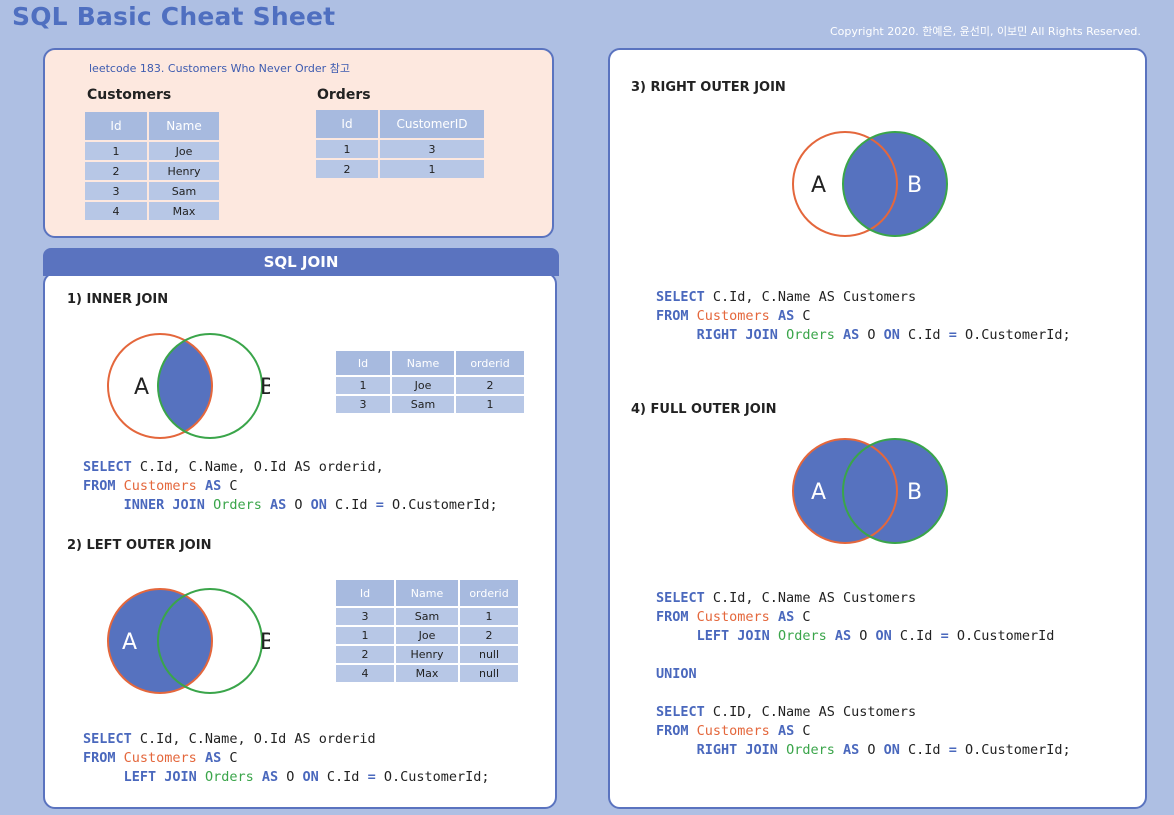 The image size is (1174, 815). I want to click on left-join-title: 2) LEFT OUTER JOIN, so click(139, 545).